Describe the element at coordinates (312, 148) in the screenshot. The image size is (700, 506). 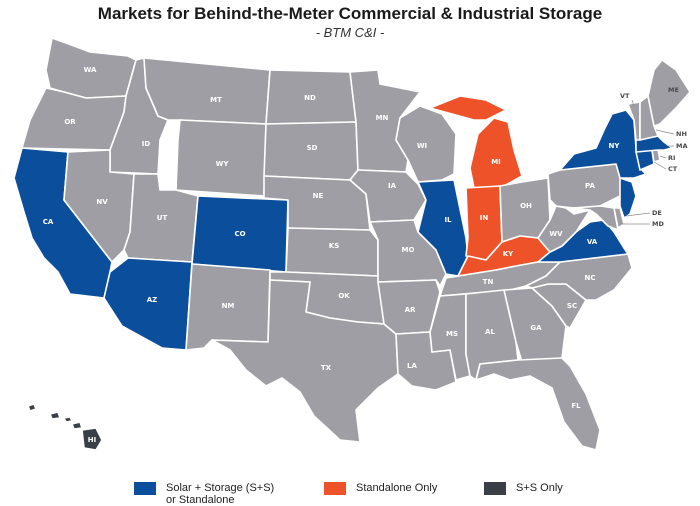
I see `label-SD: SD` at that location.